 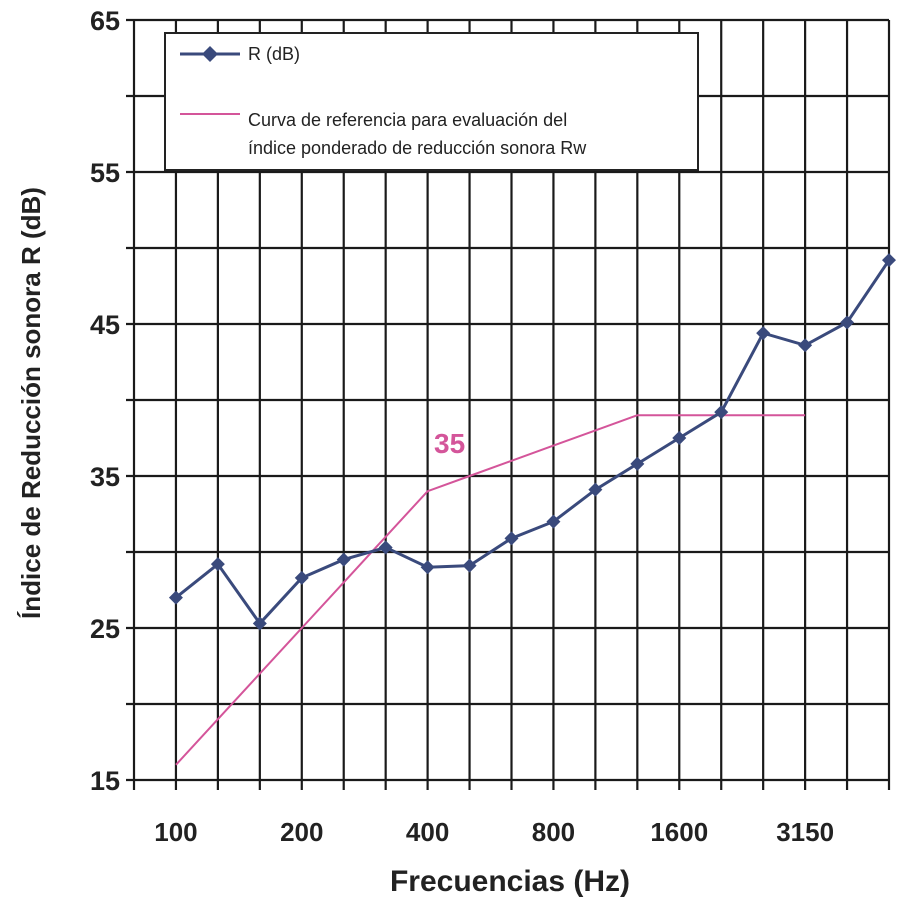 What do you see at coordinates (274, 54) in the screenshot?
I see `legend-r-label: R (dB)` at bounding box center [274, 54].